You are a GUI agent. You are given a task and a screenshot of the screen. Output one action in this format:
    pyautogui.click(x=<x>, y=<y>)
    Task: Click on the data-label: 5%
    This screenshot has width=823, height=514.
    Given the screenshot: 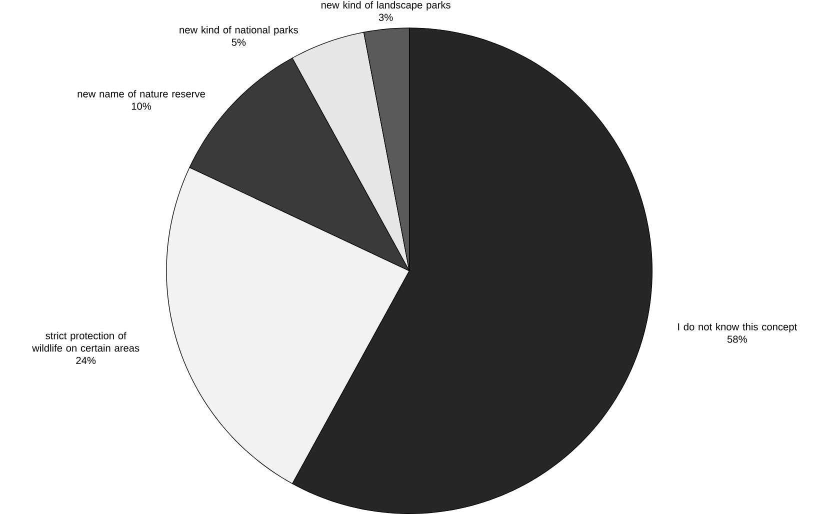 What is the action you would take?
    pyautogui.click(x=239, y=42)
    